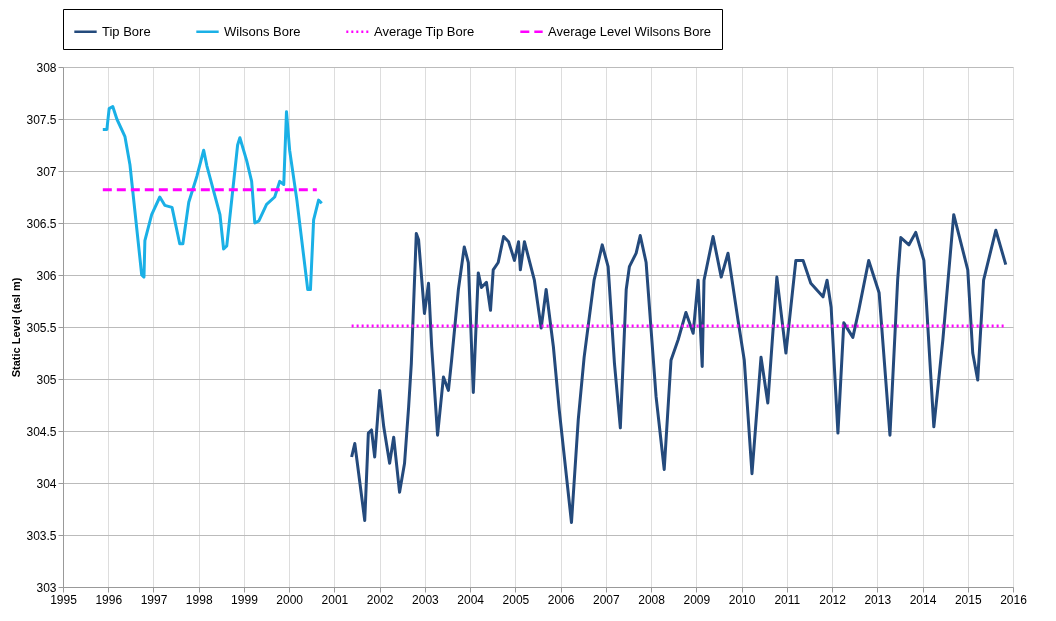  I want to click on x-tick-label: 2001, so click(335, 599).